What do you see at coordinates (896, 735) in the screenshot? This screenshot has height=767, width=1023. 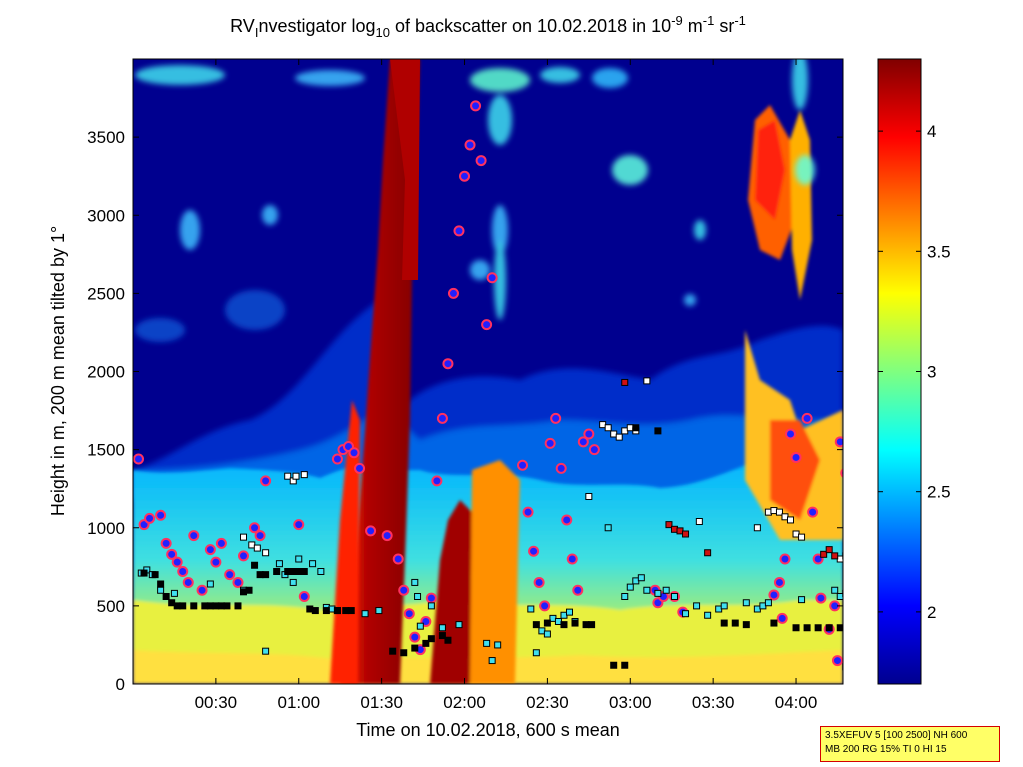 I see `info-line-1: 3.5XEFUV 5 [100 2500] NH 600` at bounding box center [896, 735].